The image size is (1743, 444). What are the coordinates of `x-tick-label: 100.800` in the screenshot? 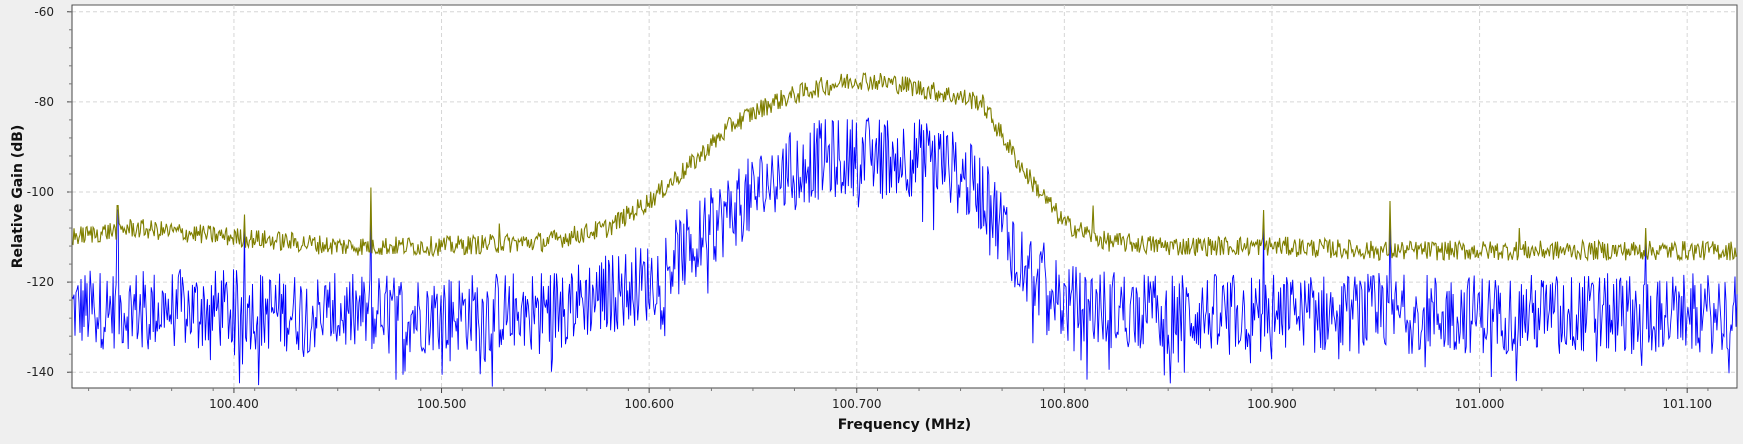 It's located at (1065, 404).